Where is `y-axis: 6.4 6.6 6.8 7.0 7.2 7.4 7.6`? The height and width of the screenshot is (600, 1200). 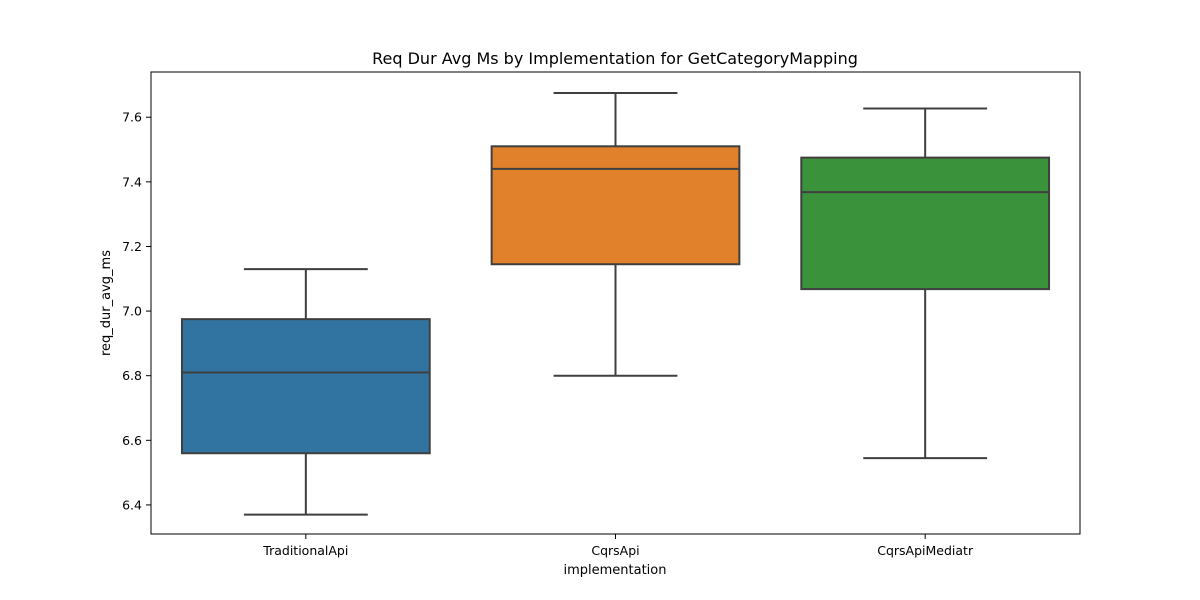 y-axis: 6.4 6.6 6.8 7.0 7.2 7.4 7.6 is located at coordinates (136, 311).